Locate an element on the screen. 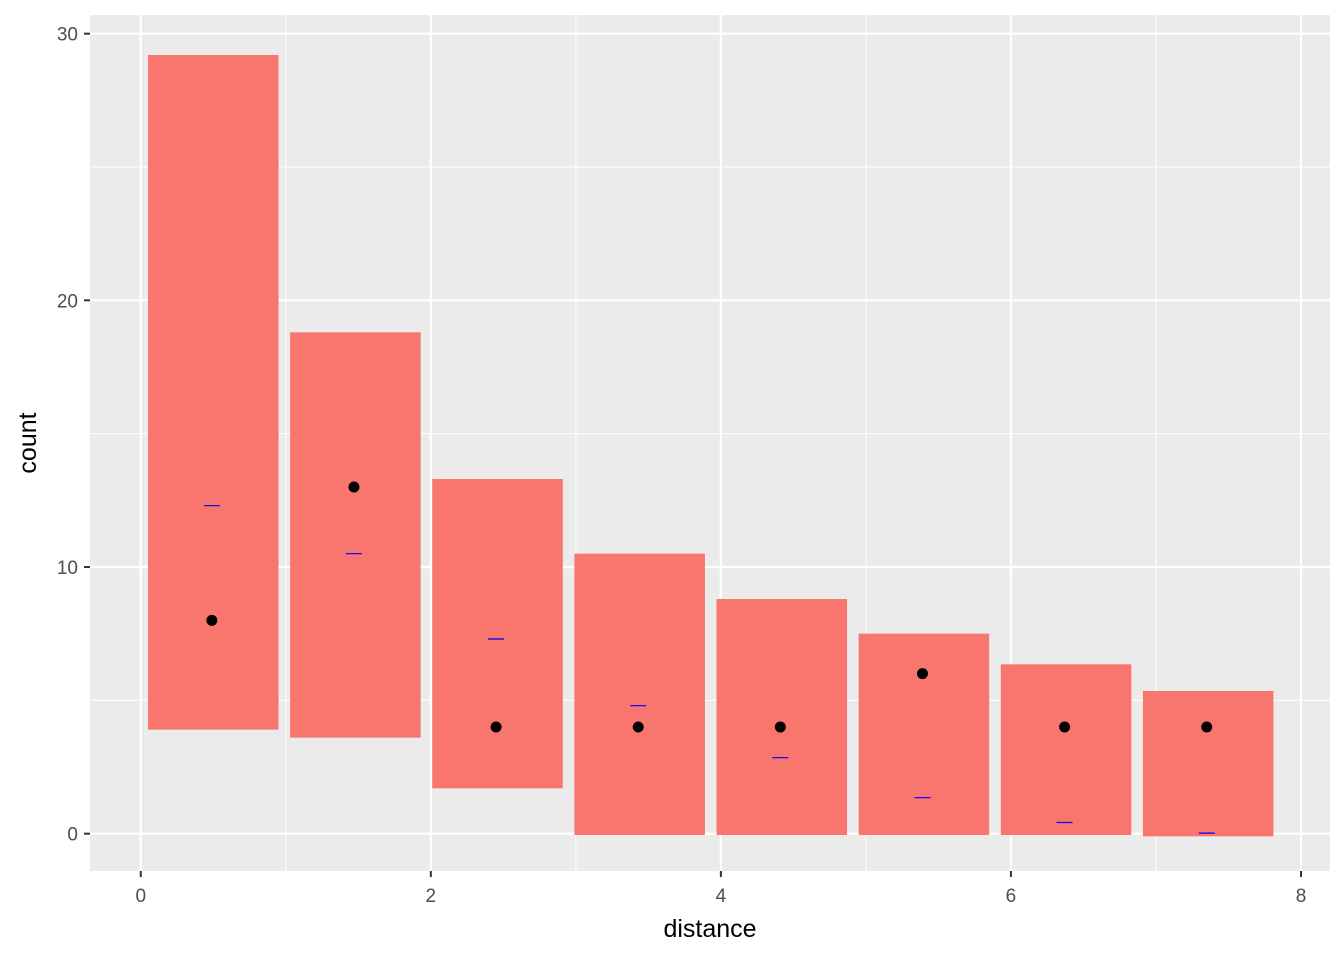 The width and height of the screenshot is (1344, 960). x-tick-label: 4 is located at coordinates (721, 896).